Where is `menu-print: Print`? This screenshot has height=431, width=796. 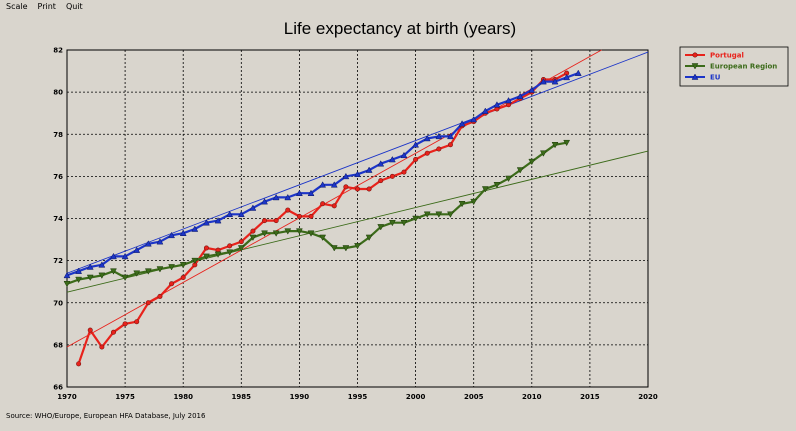 menu-print: Print is located at coordinates (46, 6).